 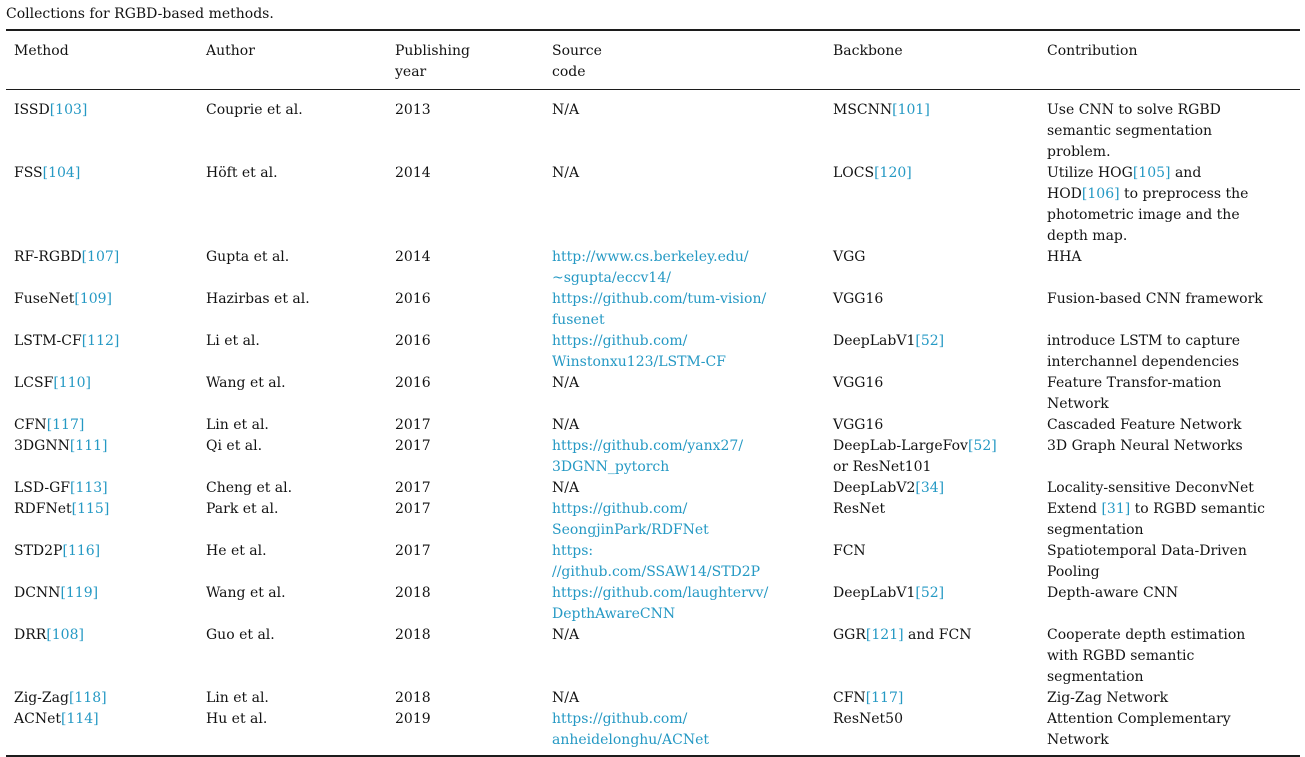 What do you see at coordinates (893, 173) in the screenshot?
I see `citation-ref: [120]` at bounding box center [893, 173].